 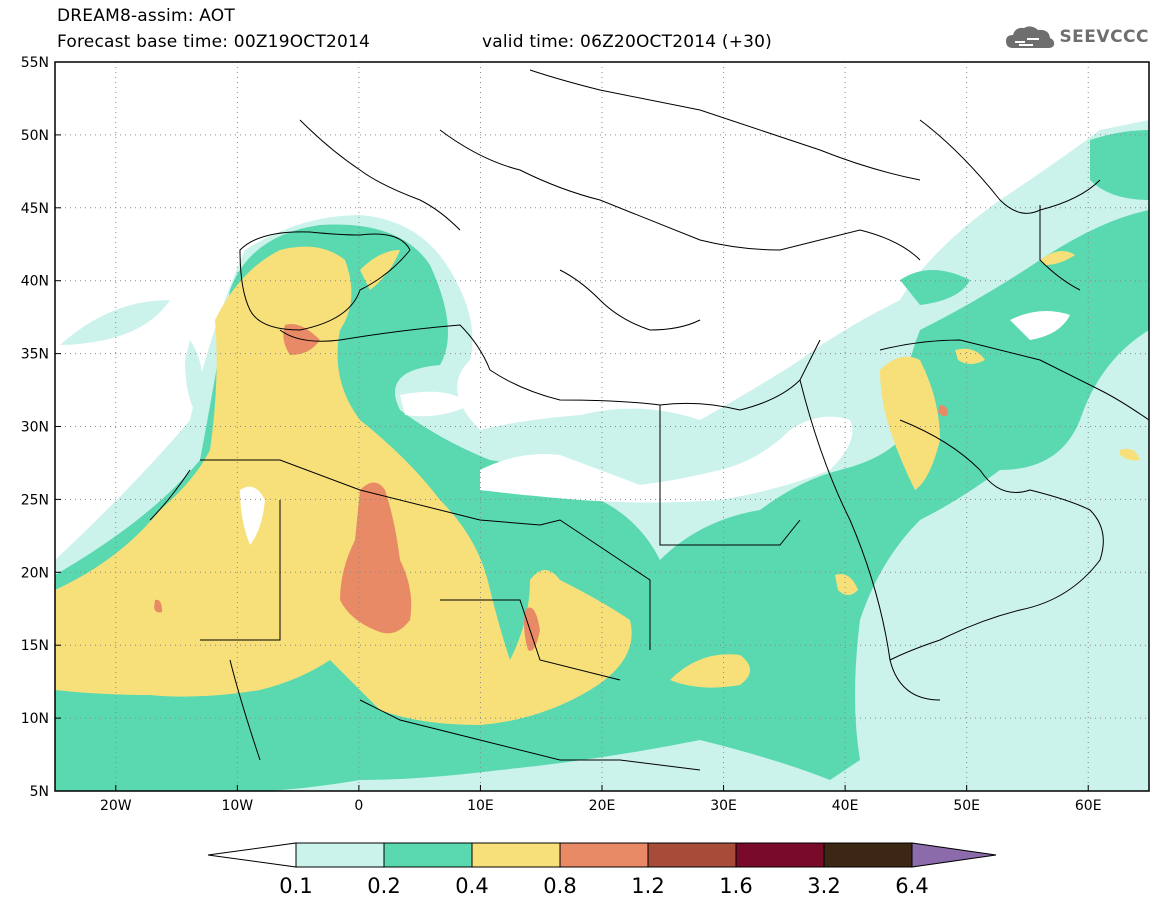 I want to click on lon-label: 40E, so click(x=845, y=806).